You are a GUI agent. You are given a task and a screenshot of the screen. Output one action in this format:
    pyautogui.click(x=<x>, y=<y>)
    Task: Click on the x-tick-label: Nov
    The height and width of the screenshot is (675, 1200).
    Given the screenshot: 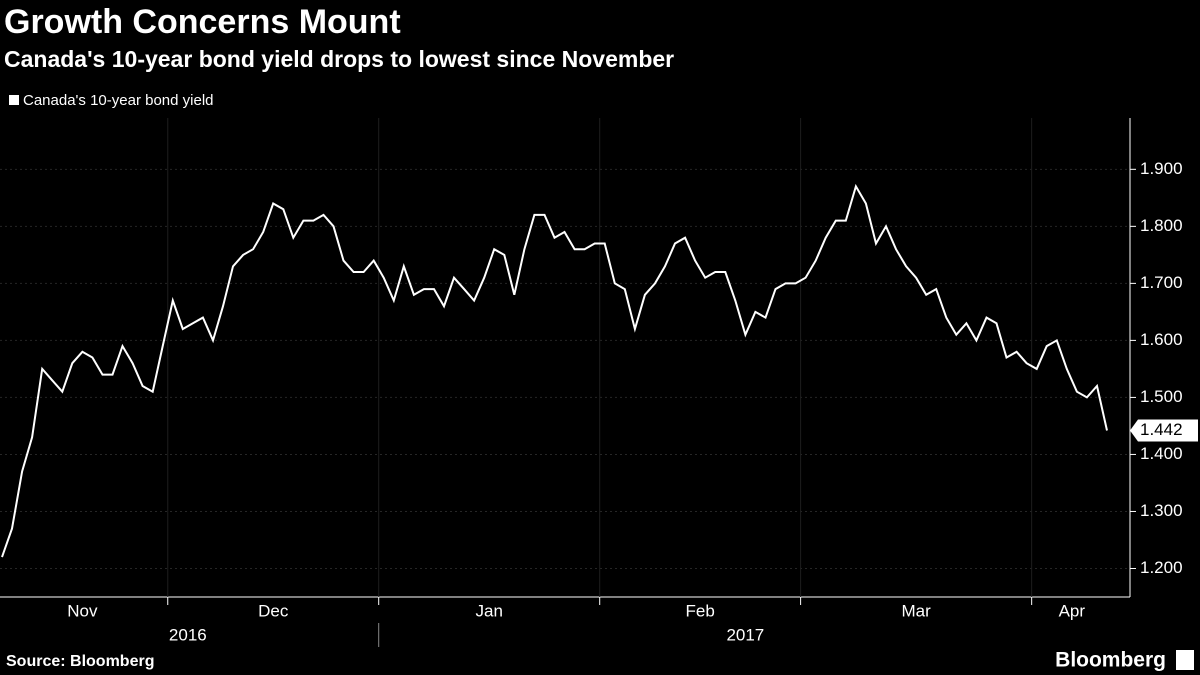 What is the action you would take?
    pyautogui.click(x=82, y=610)
    